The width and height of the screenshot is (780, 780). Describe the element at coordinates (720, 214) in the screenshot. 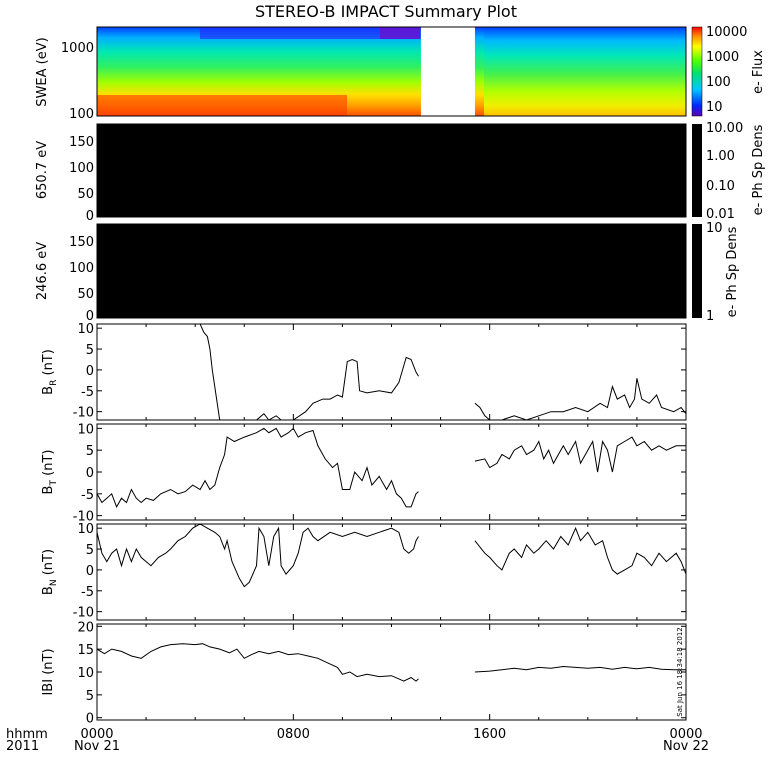

I see `pad-650-cbar-tick-3: 0.01` at that location.